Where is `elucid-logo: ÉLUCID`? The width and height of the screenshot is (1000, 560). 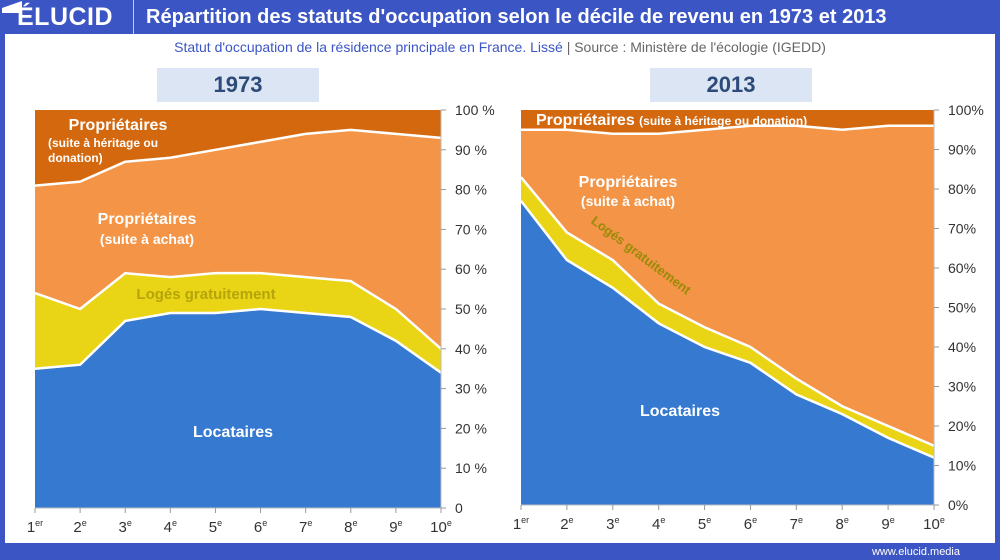
elucid-logo: ÉLUCID is located at coordinates (65, 16).